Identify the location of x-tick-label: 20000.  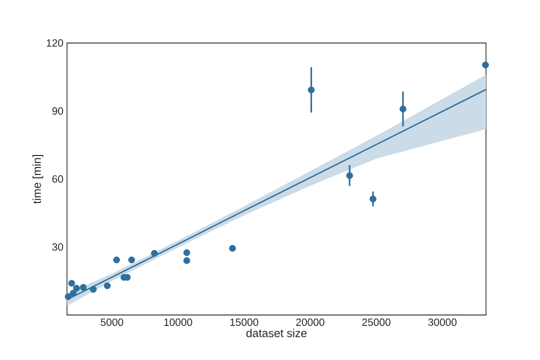
(310, 322).